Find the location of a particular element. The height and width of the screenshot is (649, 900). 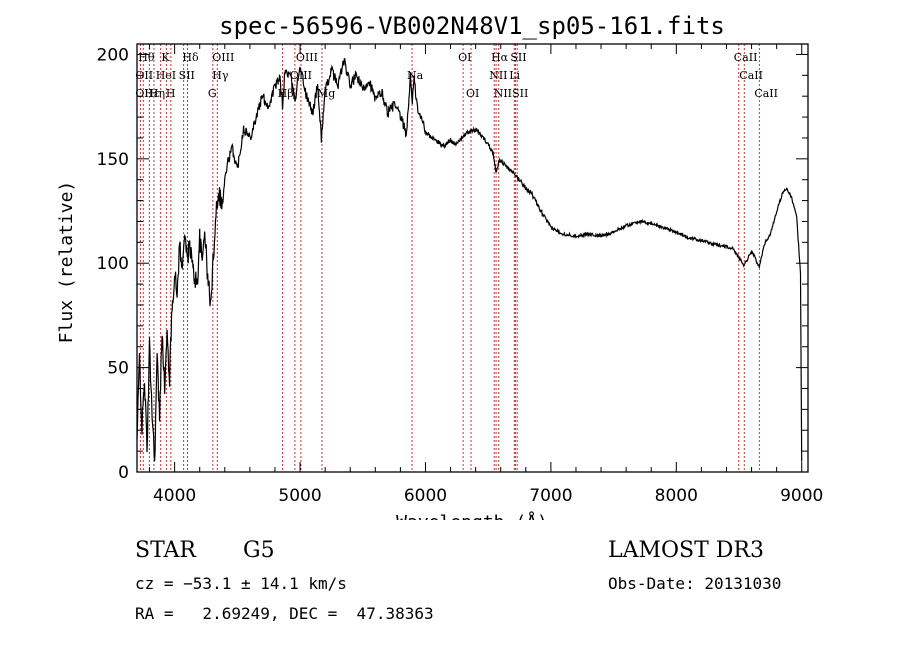

line-label: Hθ is located at coordinates (146, 57).